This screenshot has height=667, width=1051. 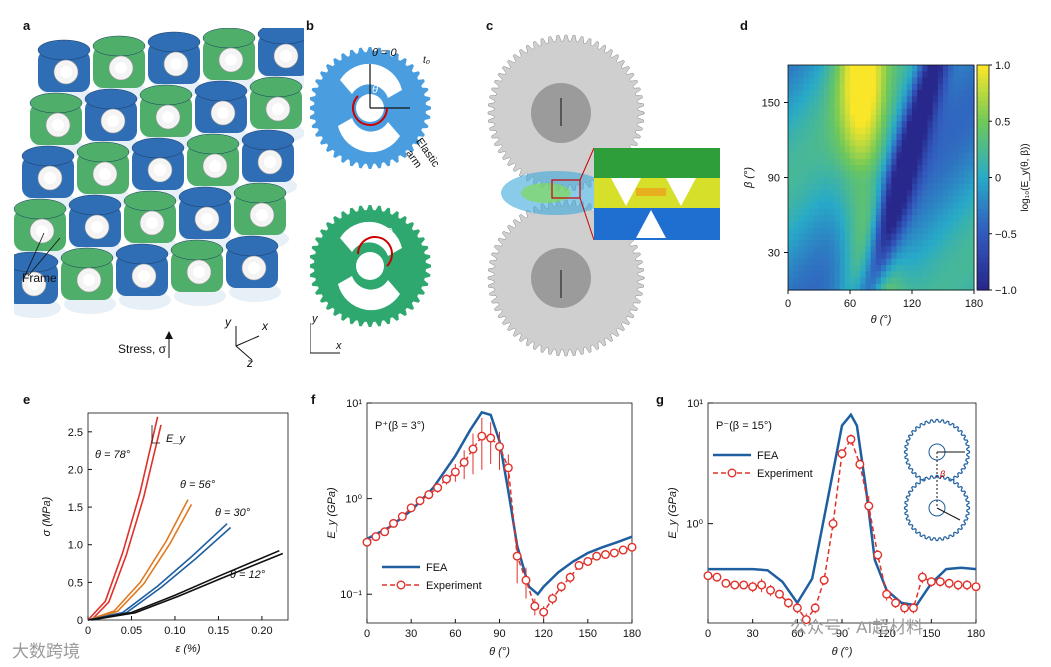 What do you see at coordinates (886, 634) in the screenshot?
I see `x-tick-label: 120` at bounding box center [886, 634].